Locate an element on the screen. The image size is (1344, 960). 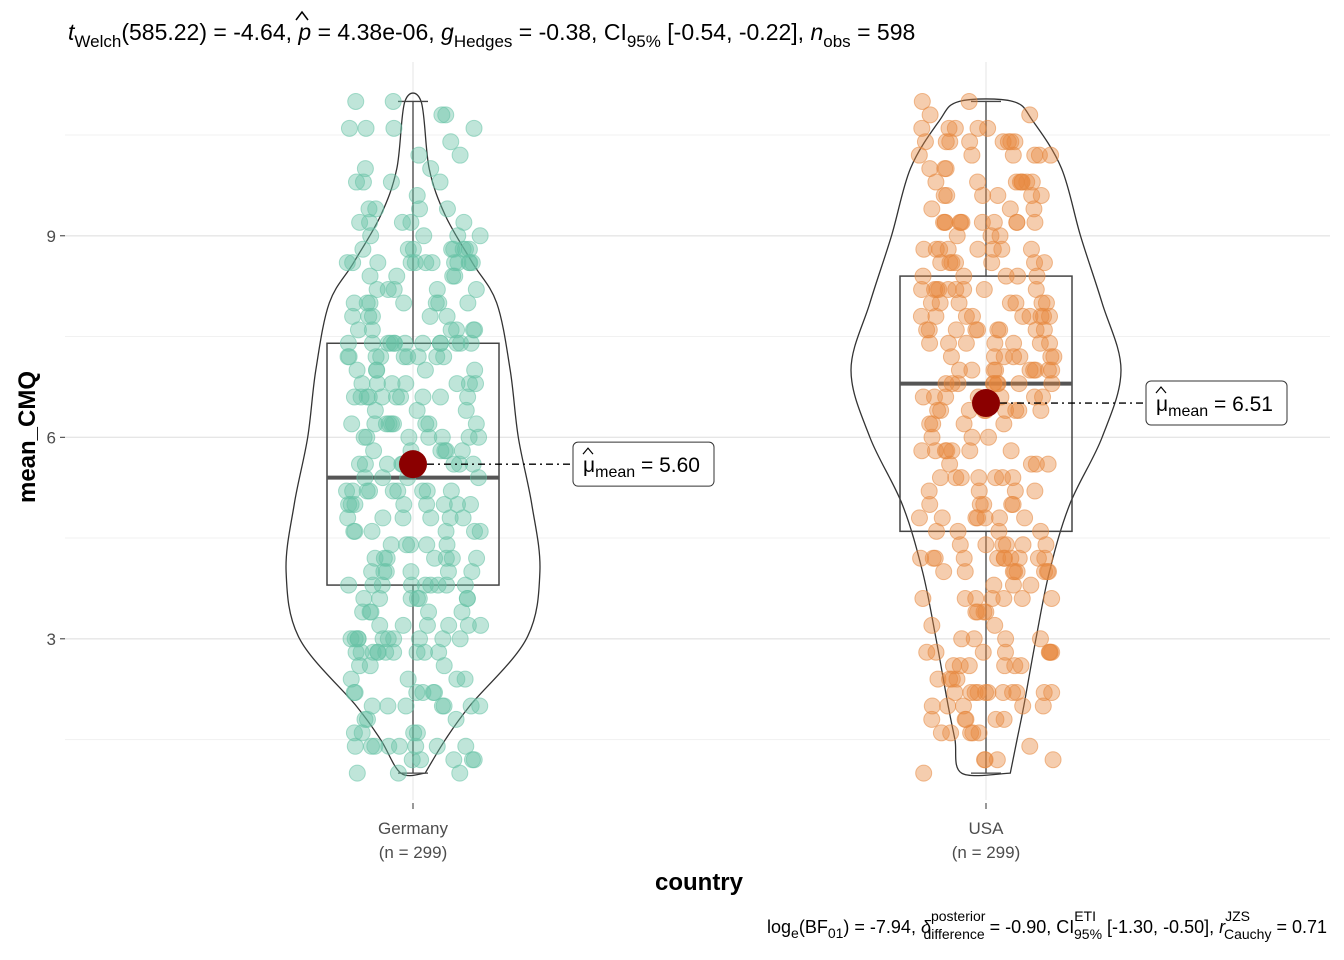
subtitle-p-value: = 4.38e-06, is located at coordinates (376, 32).